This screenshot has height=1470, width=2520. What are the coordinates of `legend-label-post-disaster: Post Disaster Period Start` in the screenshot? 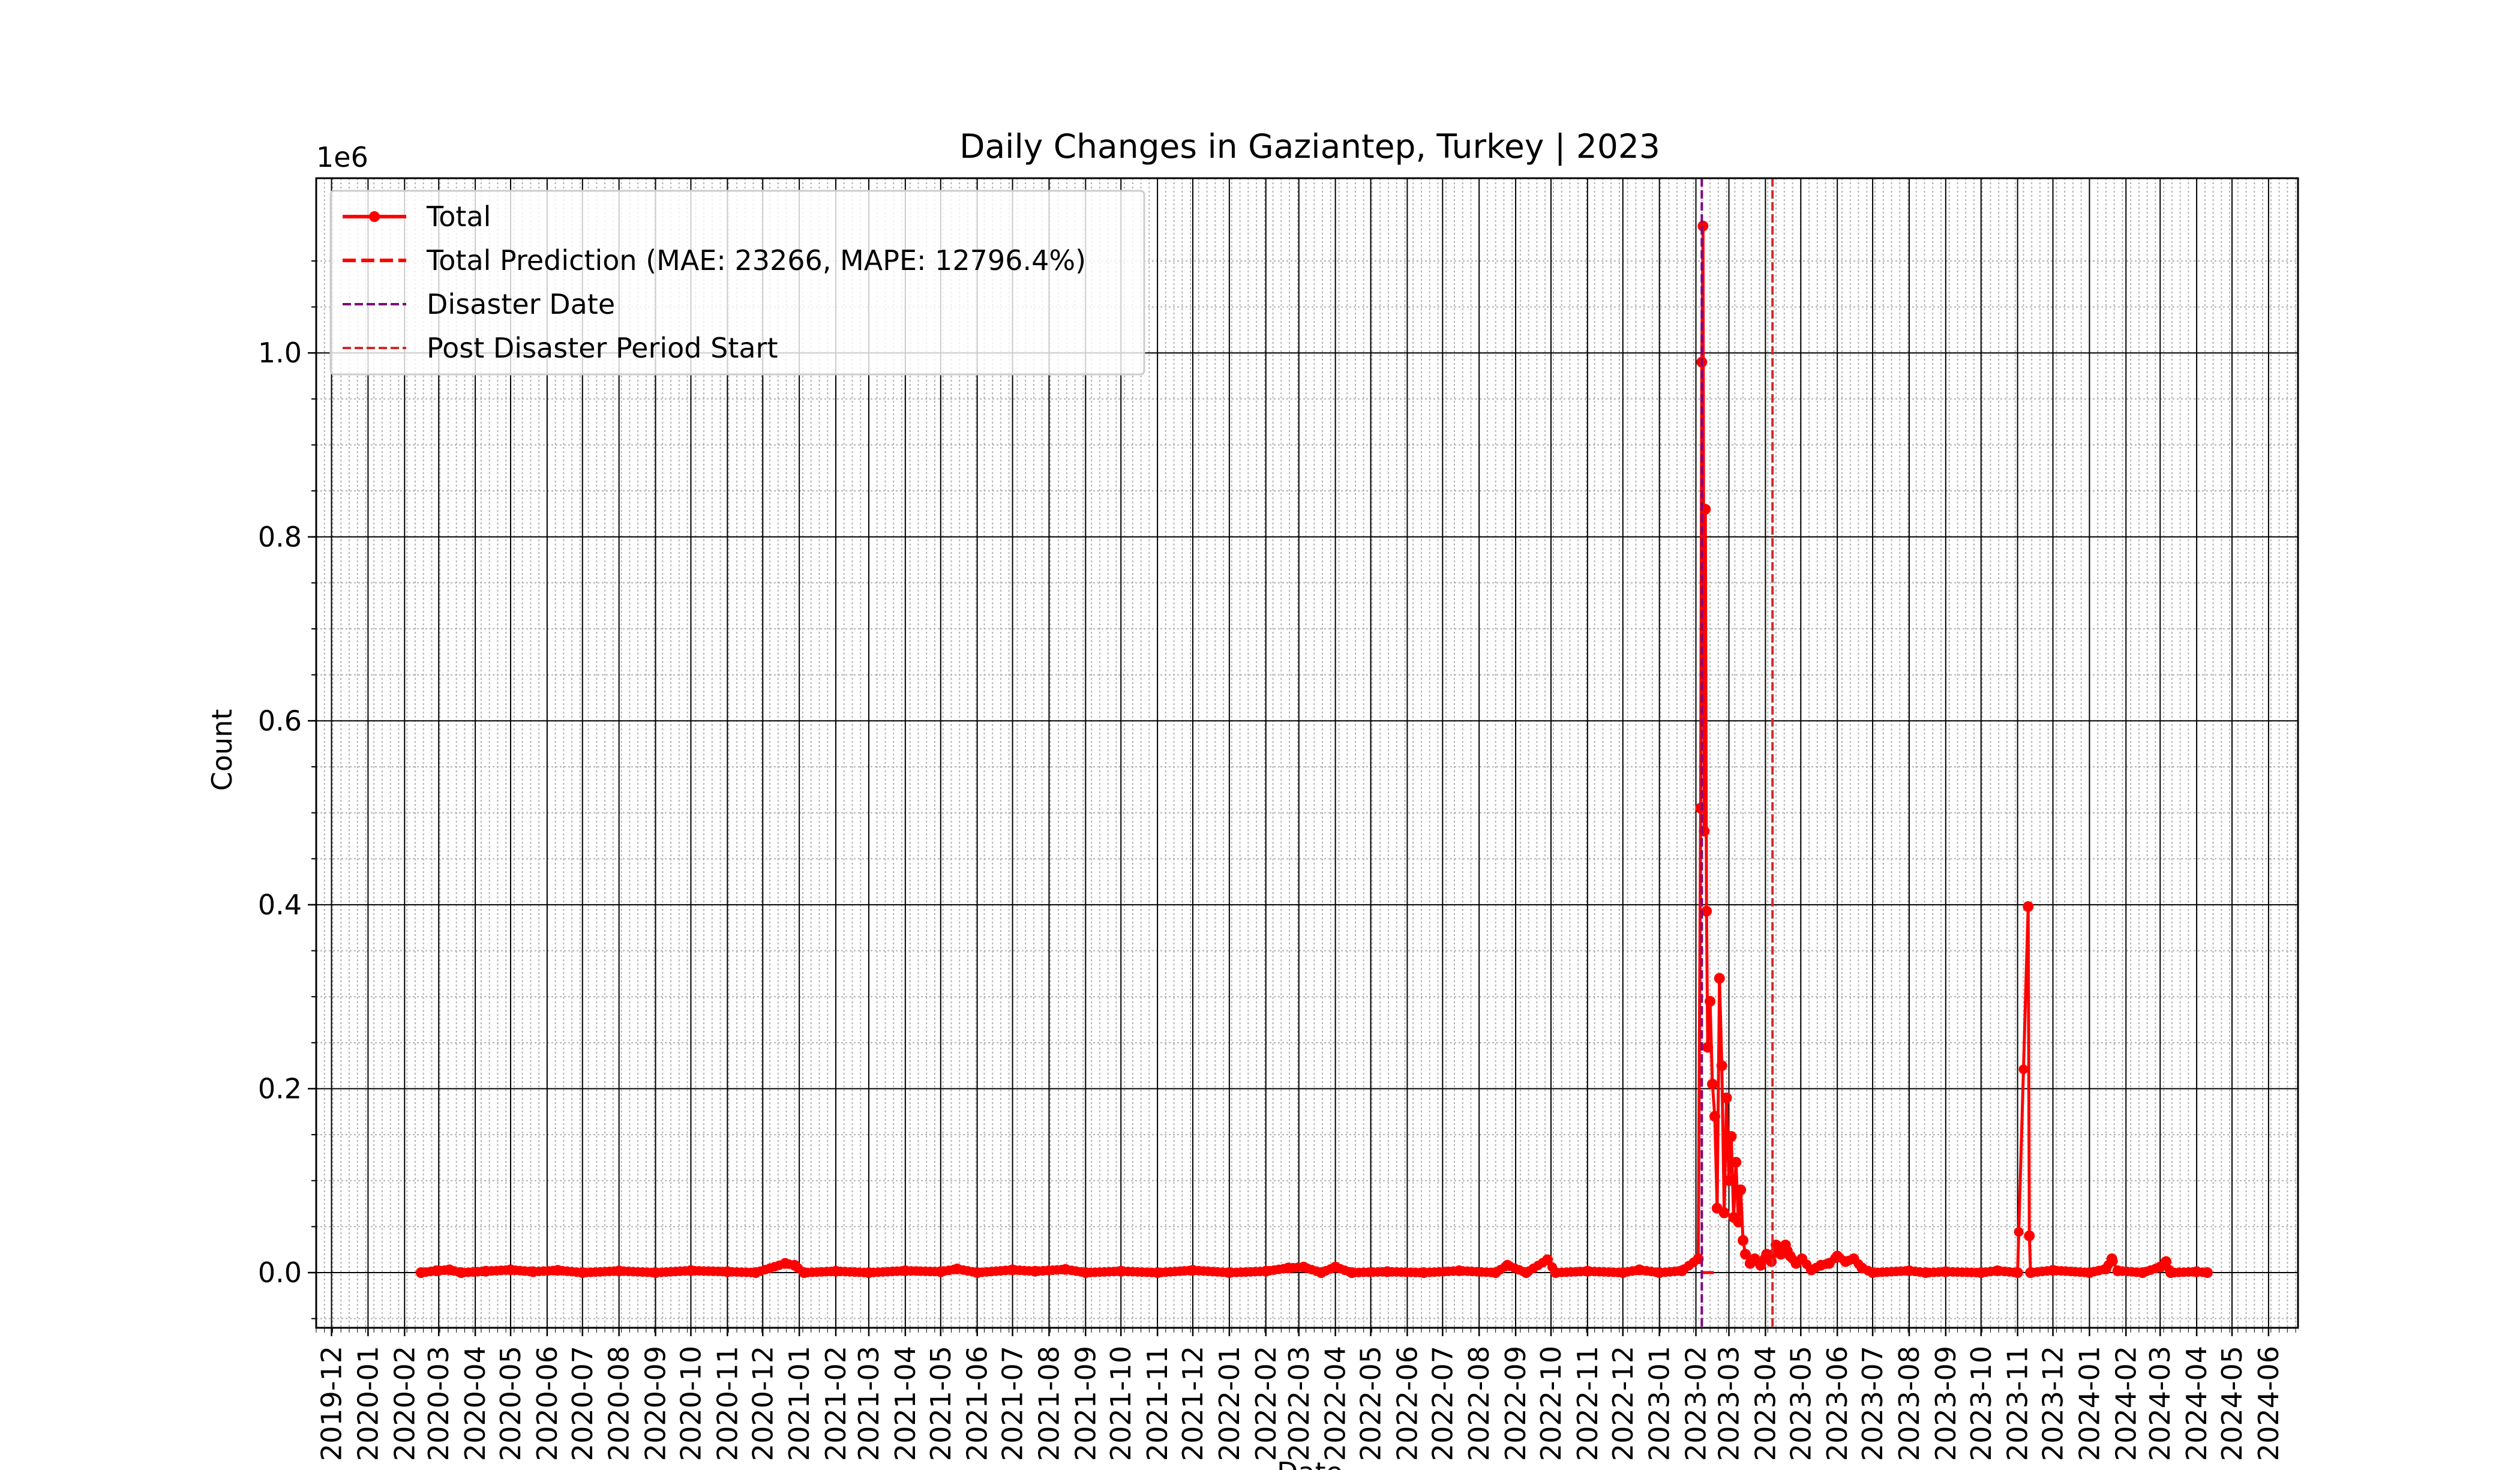 It's located at (602, 348).